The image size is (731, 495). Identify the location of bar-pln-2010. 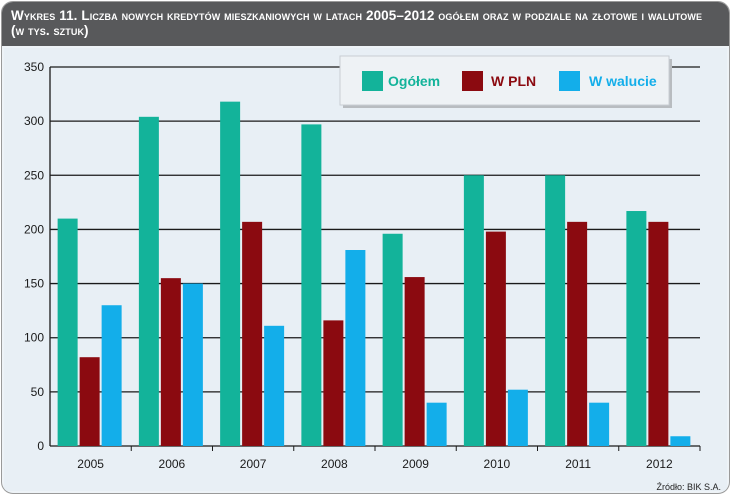
(495, 338).